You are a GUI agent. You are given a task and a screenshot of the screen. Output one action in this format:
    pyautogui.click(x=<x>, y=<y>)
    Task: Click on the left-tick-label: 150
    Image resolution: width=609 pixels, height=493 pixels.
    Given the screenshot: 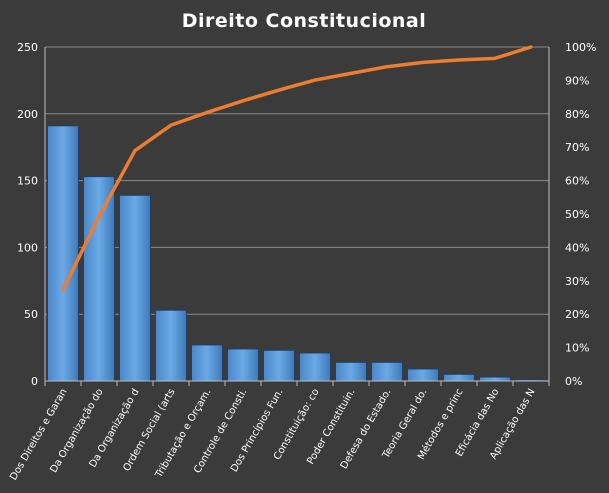 What is the action you would take?
    pyautogui.click(x=27, y=181)
    